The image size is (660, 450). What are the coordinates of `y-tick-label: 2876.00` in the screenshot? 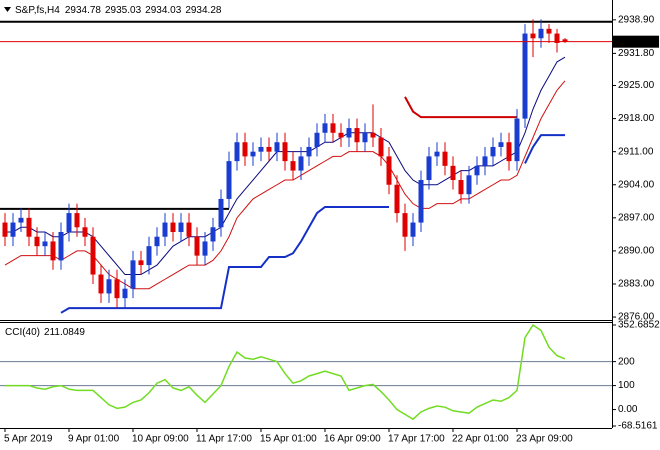 It's located at (636, 317).